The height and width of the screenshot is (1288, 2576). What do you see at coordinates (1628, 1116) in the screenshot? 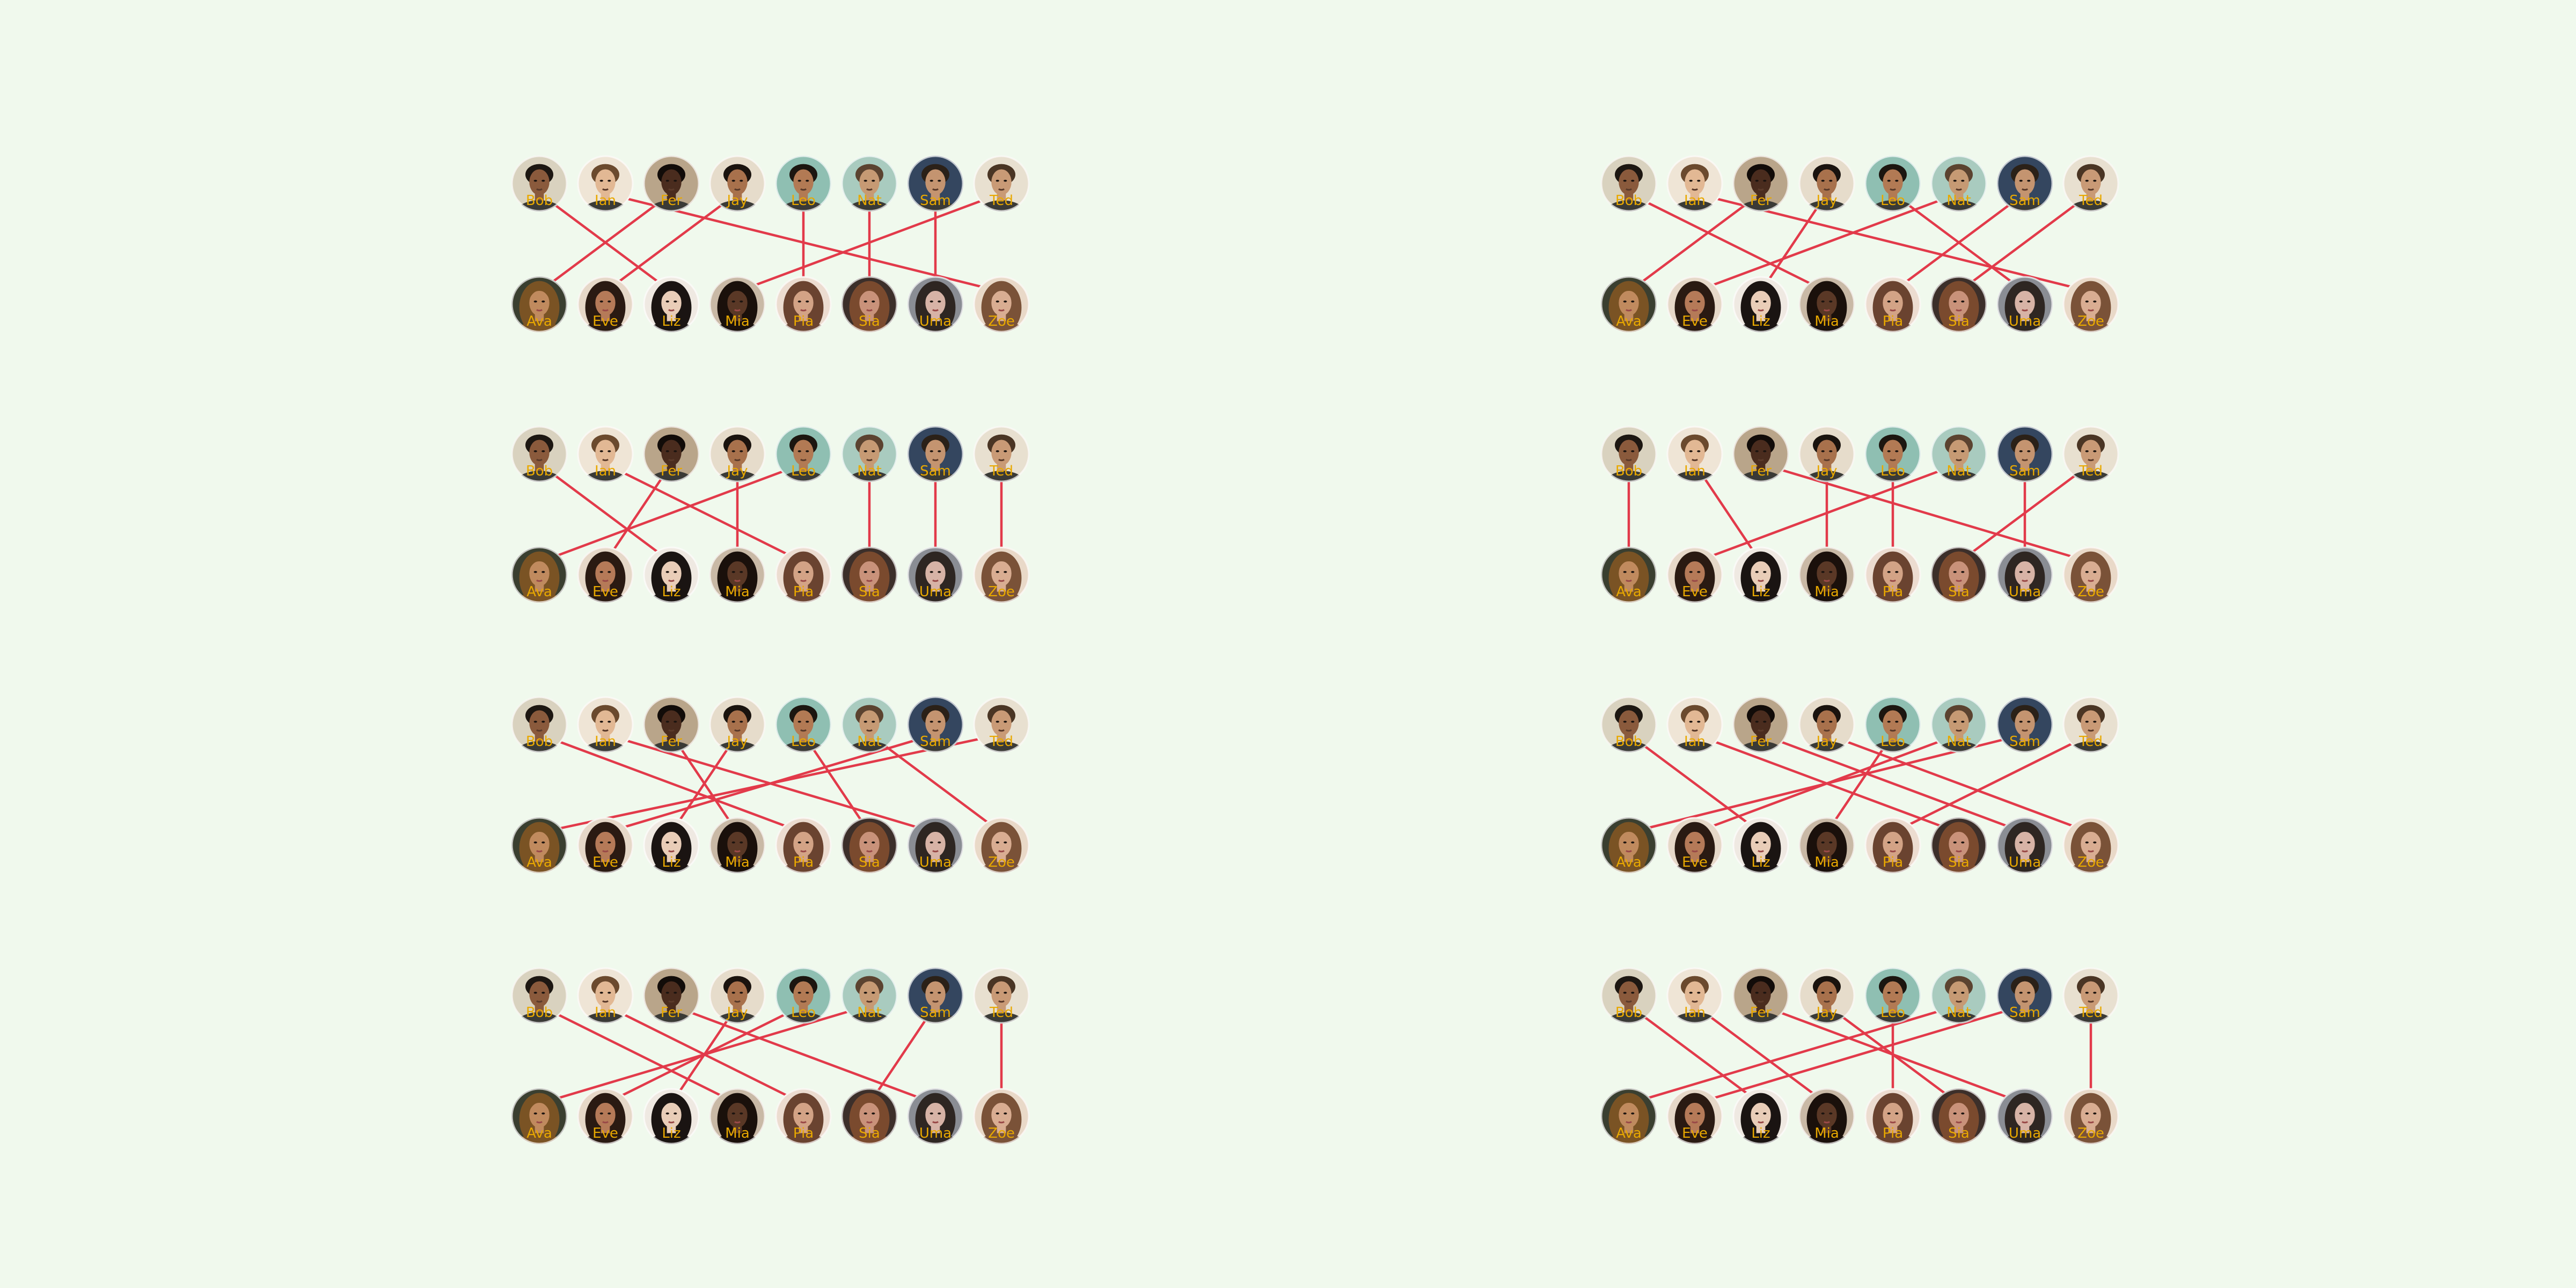
I see `bottom-person-node: Ava` at bounding box center [1628, 1116].